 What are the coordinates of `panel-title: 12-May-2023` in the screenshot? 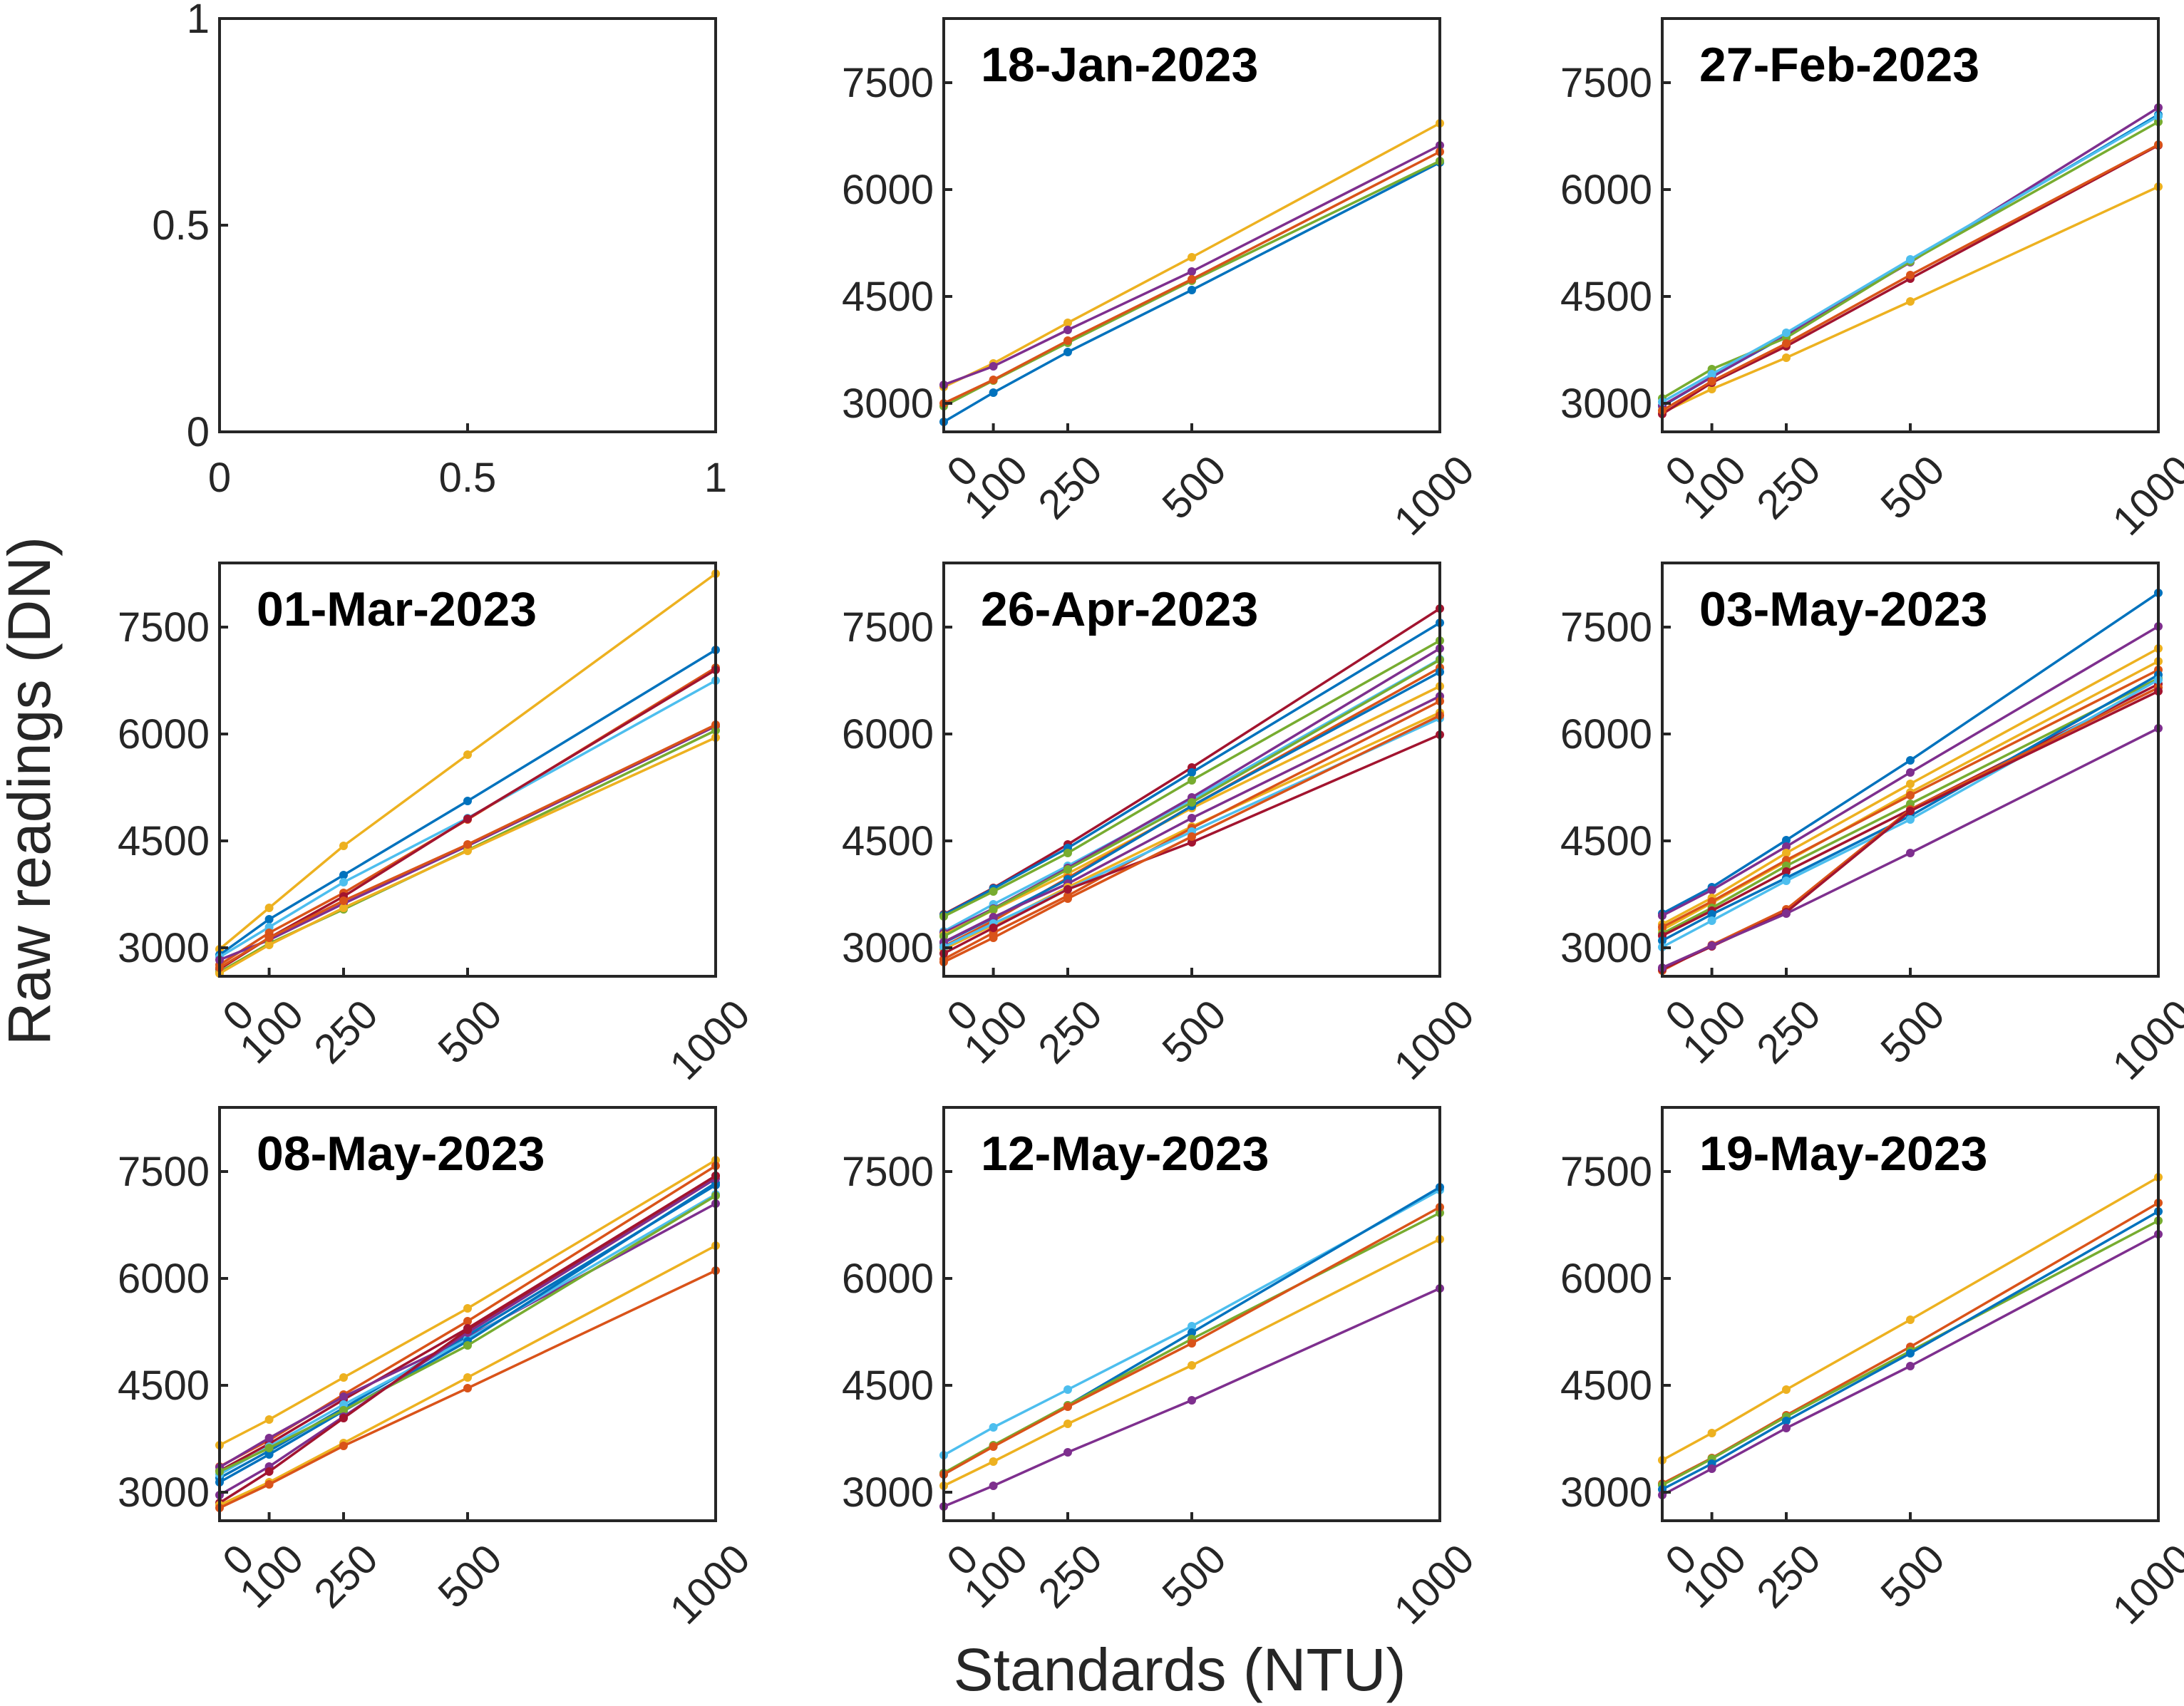 It's located at (1125, 1154).